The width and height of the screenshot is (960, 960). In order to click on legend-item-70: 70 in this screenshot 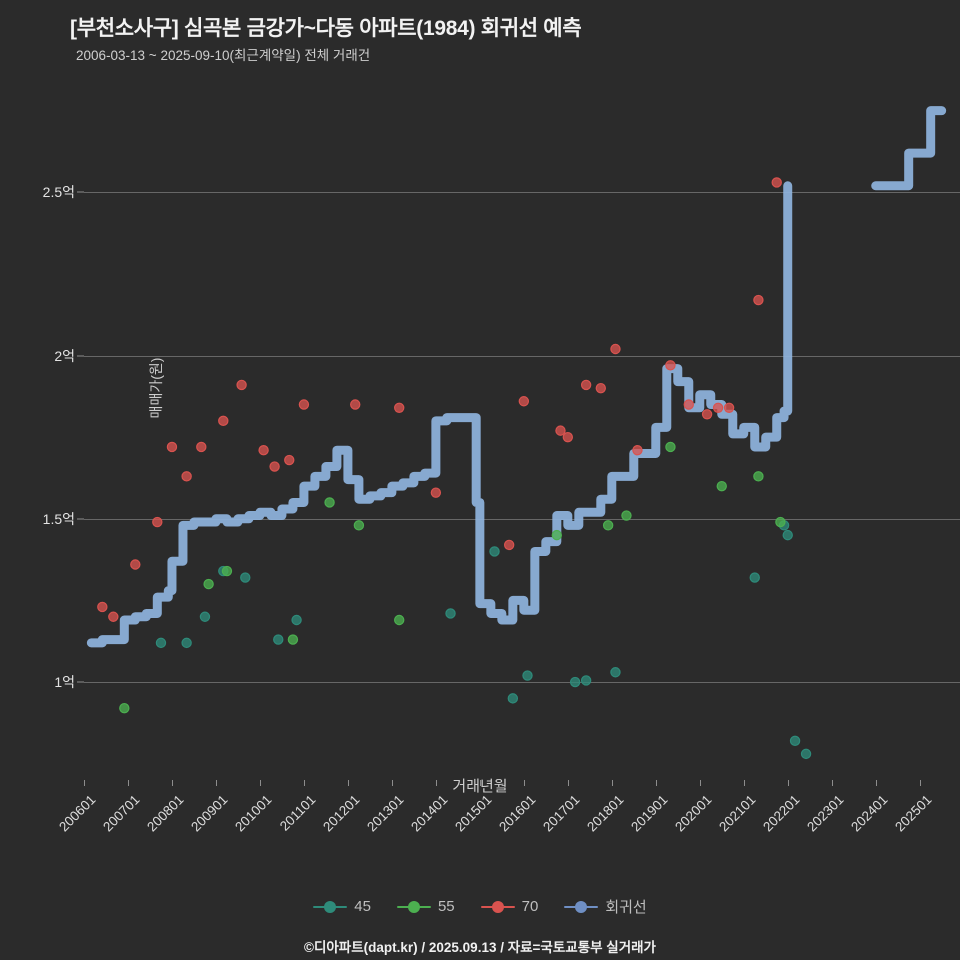, I will do `click(509, 906)`.